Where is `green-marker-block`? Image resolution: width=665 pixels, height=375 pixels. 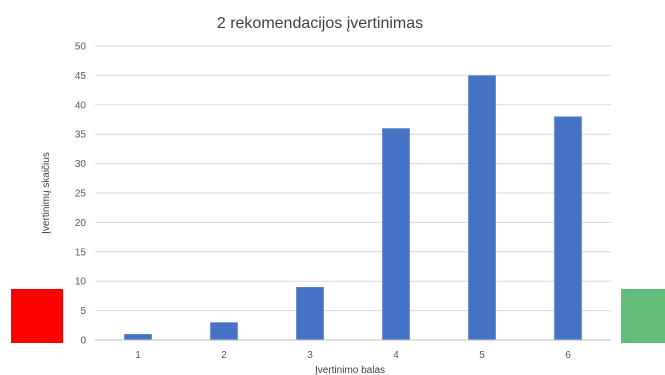 green-marker-block is located at coordinates (643, 316).